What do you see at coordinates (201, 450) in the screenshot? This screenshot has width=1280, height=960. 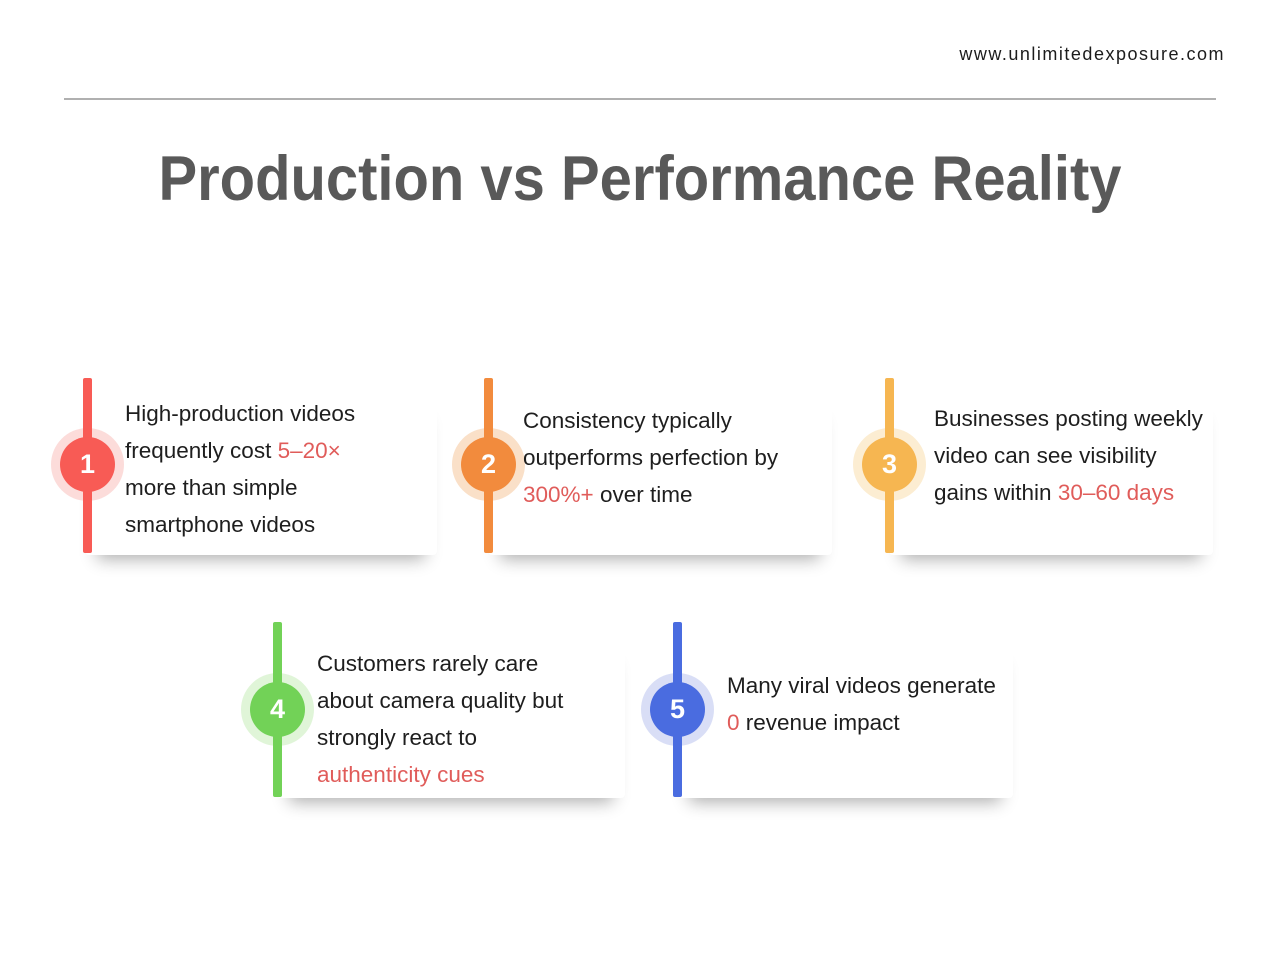 I see `plain-text: frequently cost` at bounding box center [201, 450].